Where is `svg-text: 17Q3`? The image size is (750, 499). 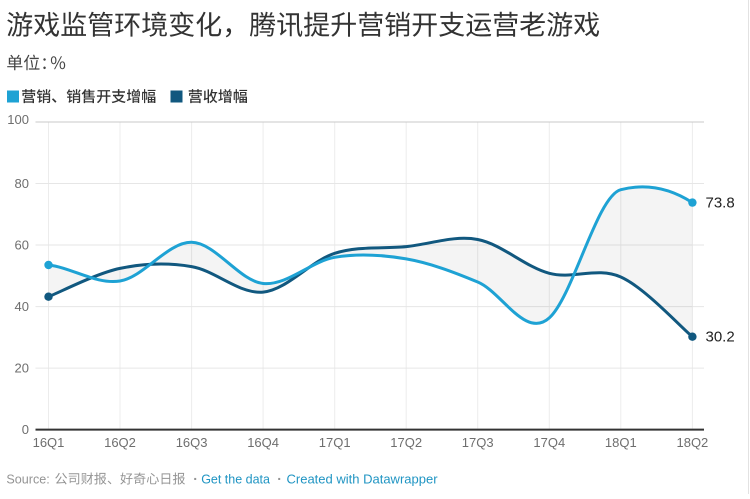
svg-text: 17Q3 is located at coordinates (478, 442).